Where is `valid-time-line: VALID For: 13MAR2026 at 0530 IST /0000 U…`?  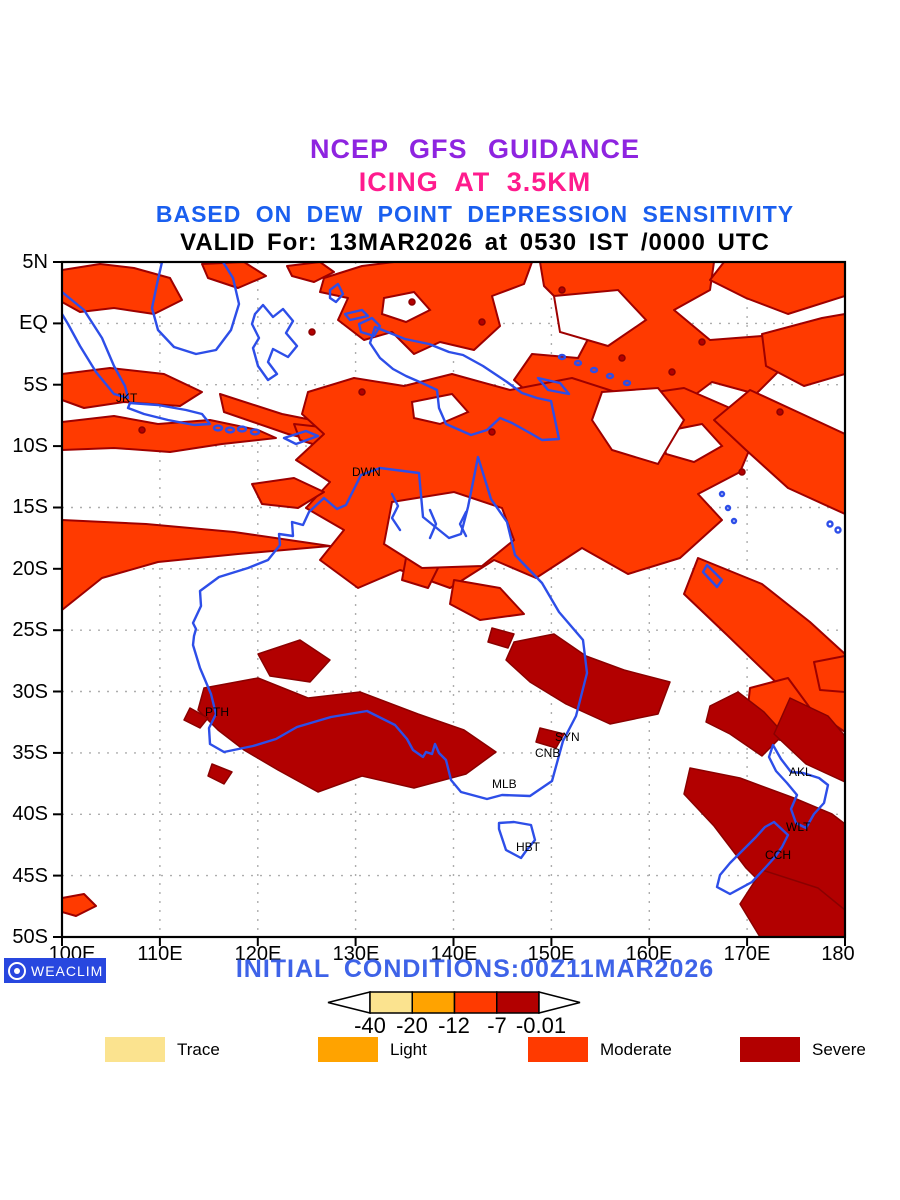
valid-time-line: VALID For: 13MAR2026 at 0530 IST /0000 U… is located at coordinates (475, 242).